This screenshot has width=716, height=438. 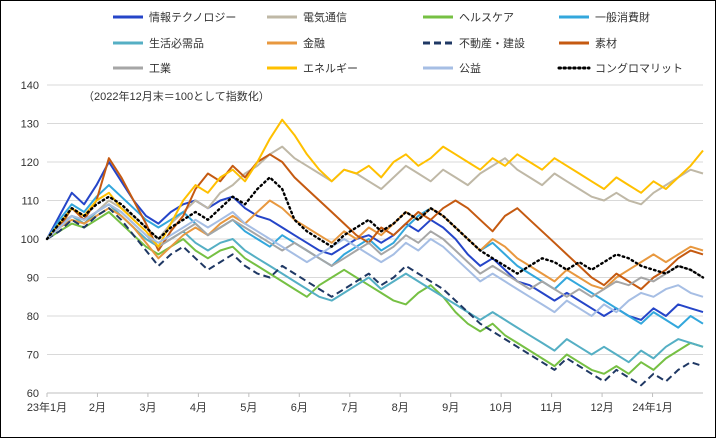 What do you see at coordinates (47, 407) in the screenshot?
I see `x-tick-label: 23年1月` at bounding box center [47, 407].